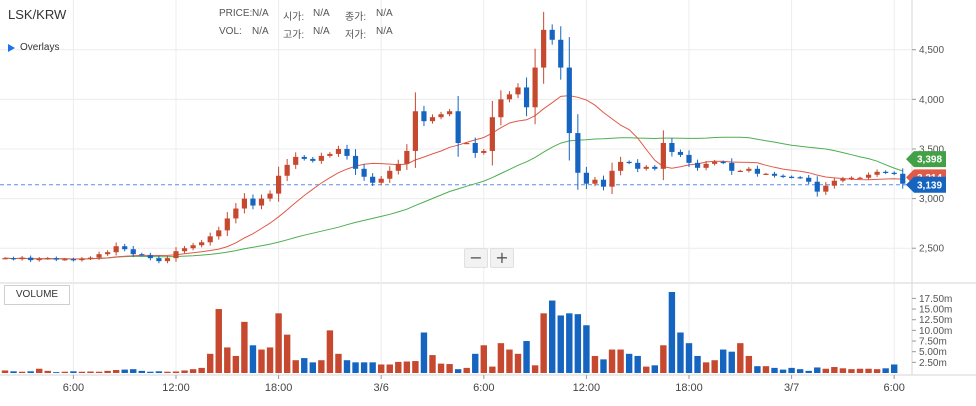 This screenshot has height=406, width=976. What do you see at coordinates (176, 388) in the screenshot?
I see `time-tick-label: 12:00` at bounding box center [176, 388].